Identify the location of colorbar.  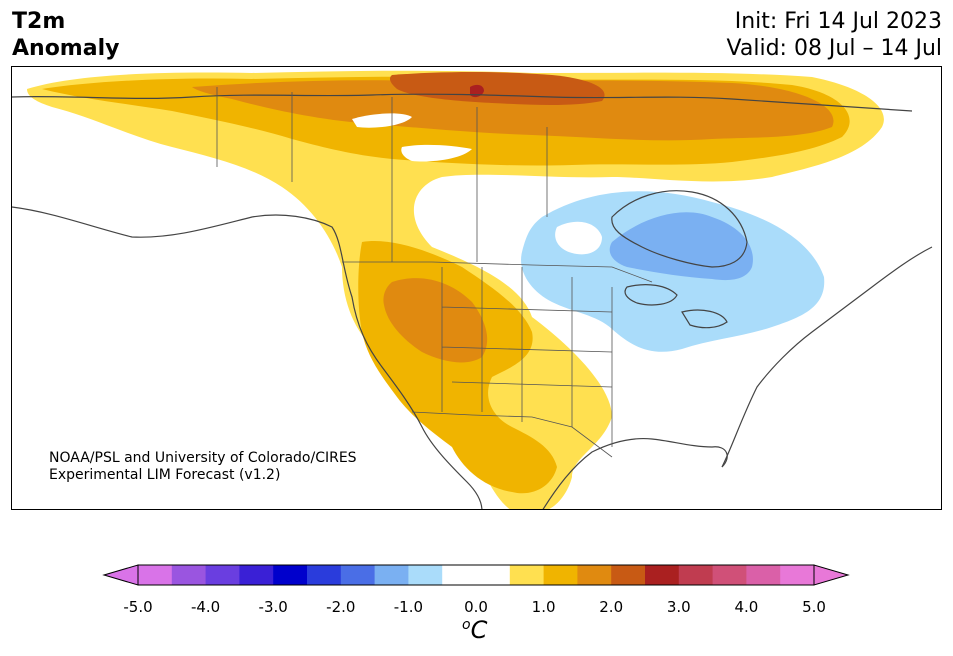
(476, 575).